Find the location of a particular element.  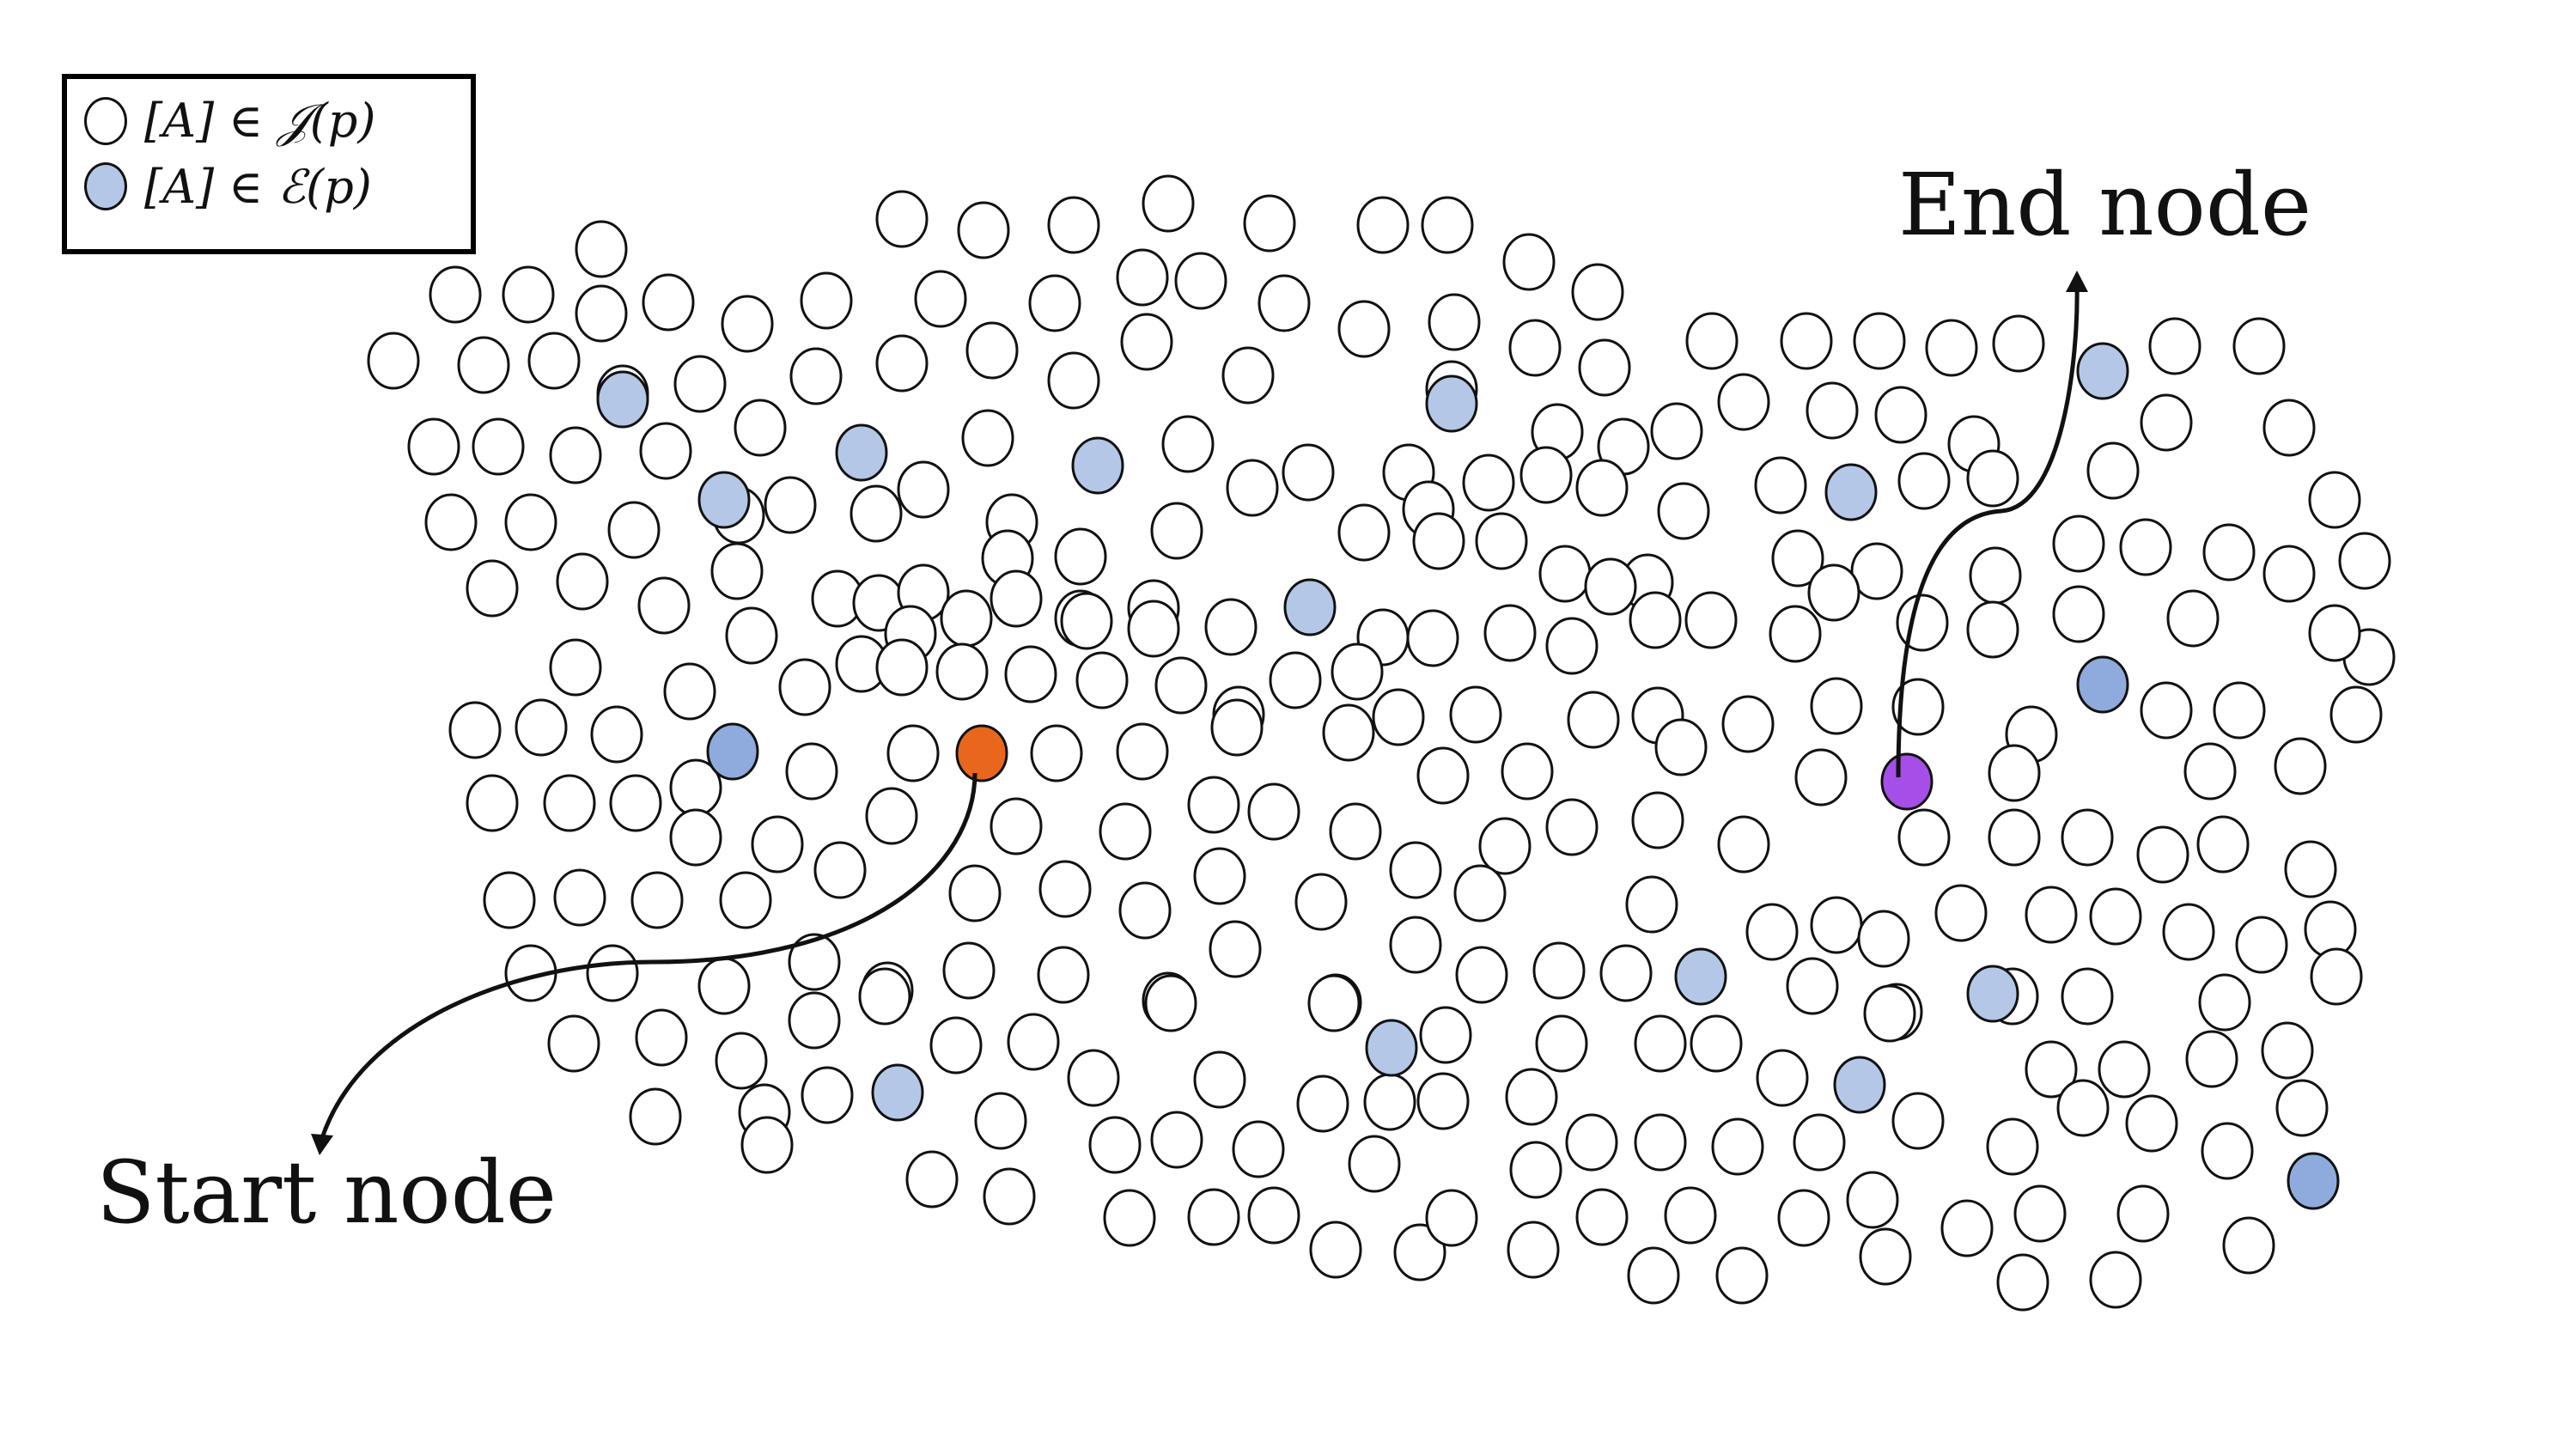

end-arrowhead is located at coordinates (2077, 281).